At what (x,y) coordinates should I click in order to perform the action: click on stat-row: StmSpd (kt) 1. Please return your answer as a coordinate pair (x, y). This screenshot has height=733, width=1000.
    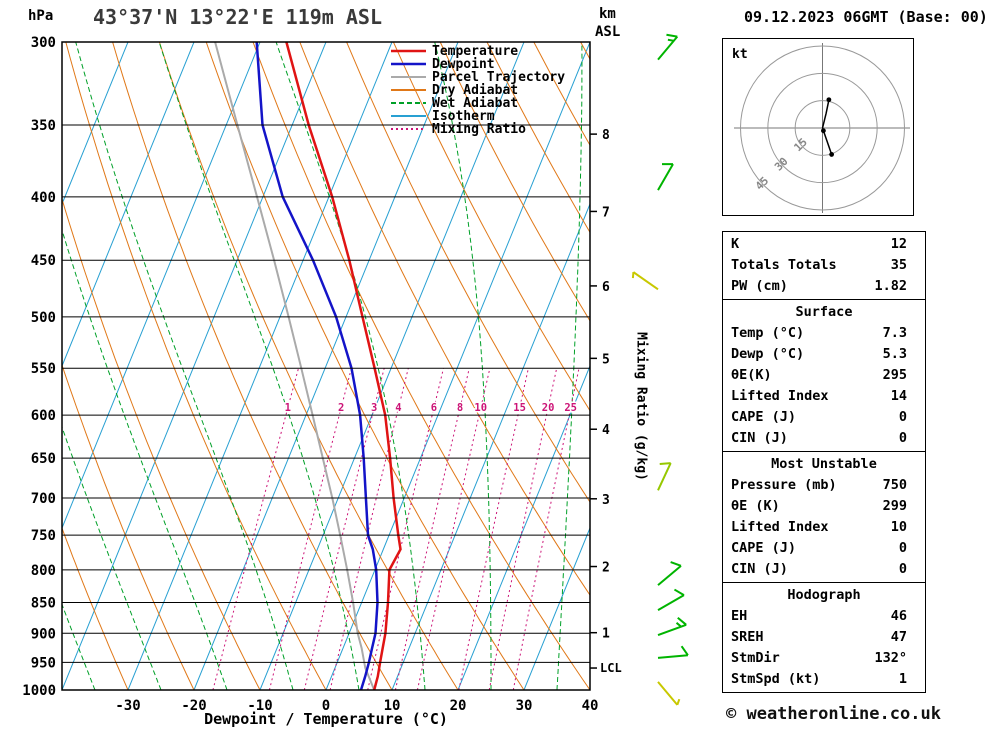
    Looking at the image, I should click on (824, 679).